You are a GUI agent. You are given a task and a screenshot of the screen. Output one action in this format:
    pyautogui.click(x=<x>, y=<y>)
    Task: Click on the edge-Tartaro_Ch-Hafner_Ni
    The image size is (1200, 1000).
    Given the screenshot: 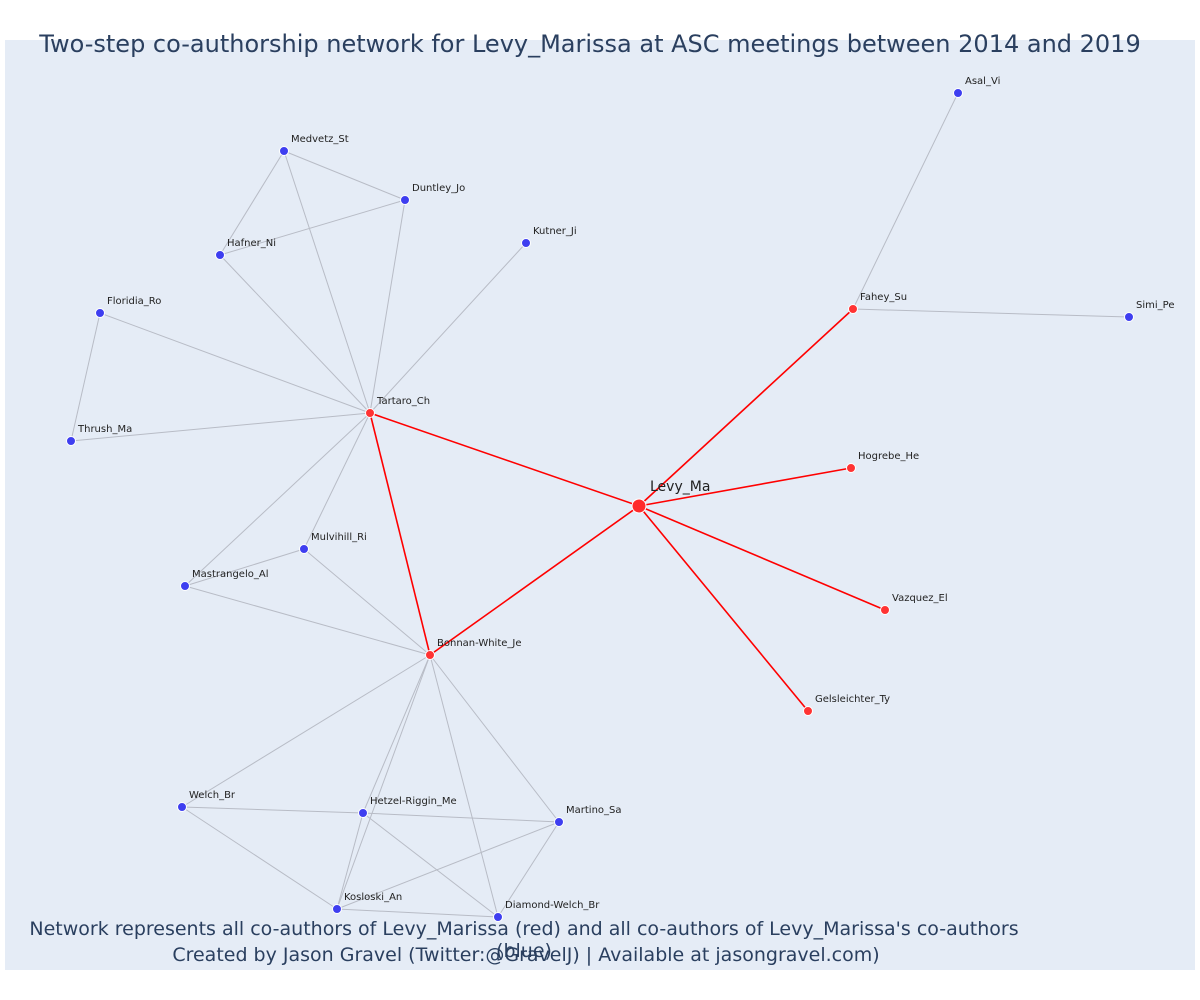 What is the action you would take?
    pyautogui.click(x=295, y=334)
    